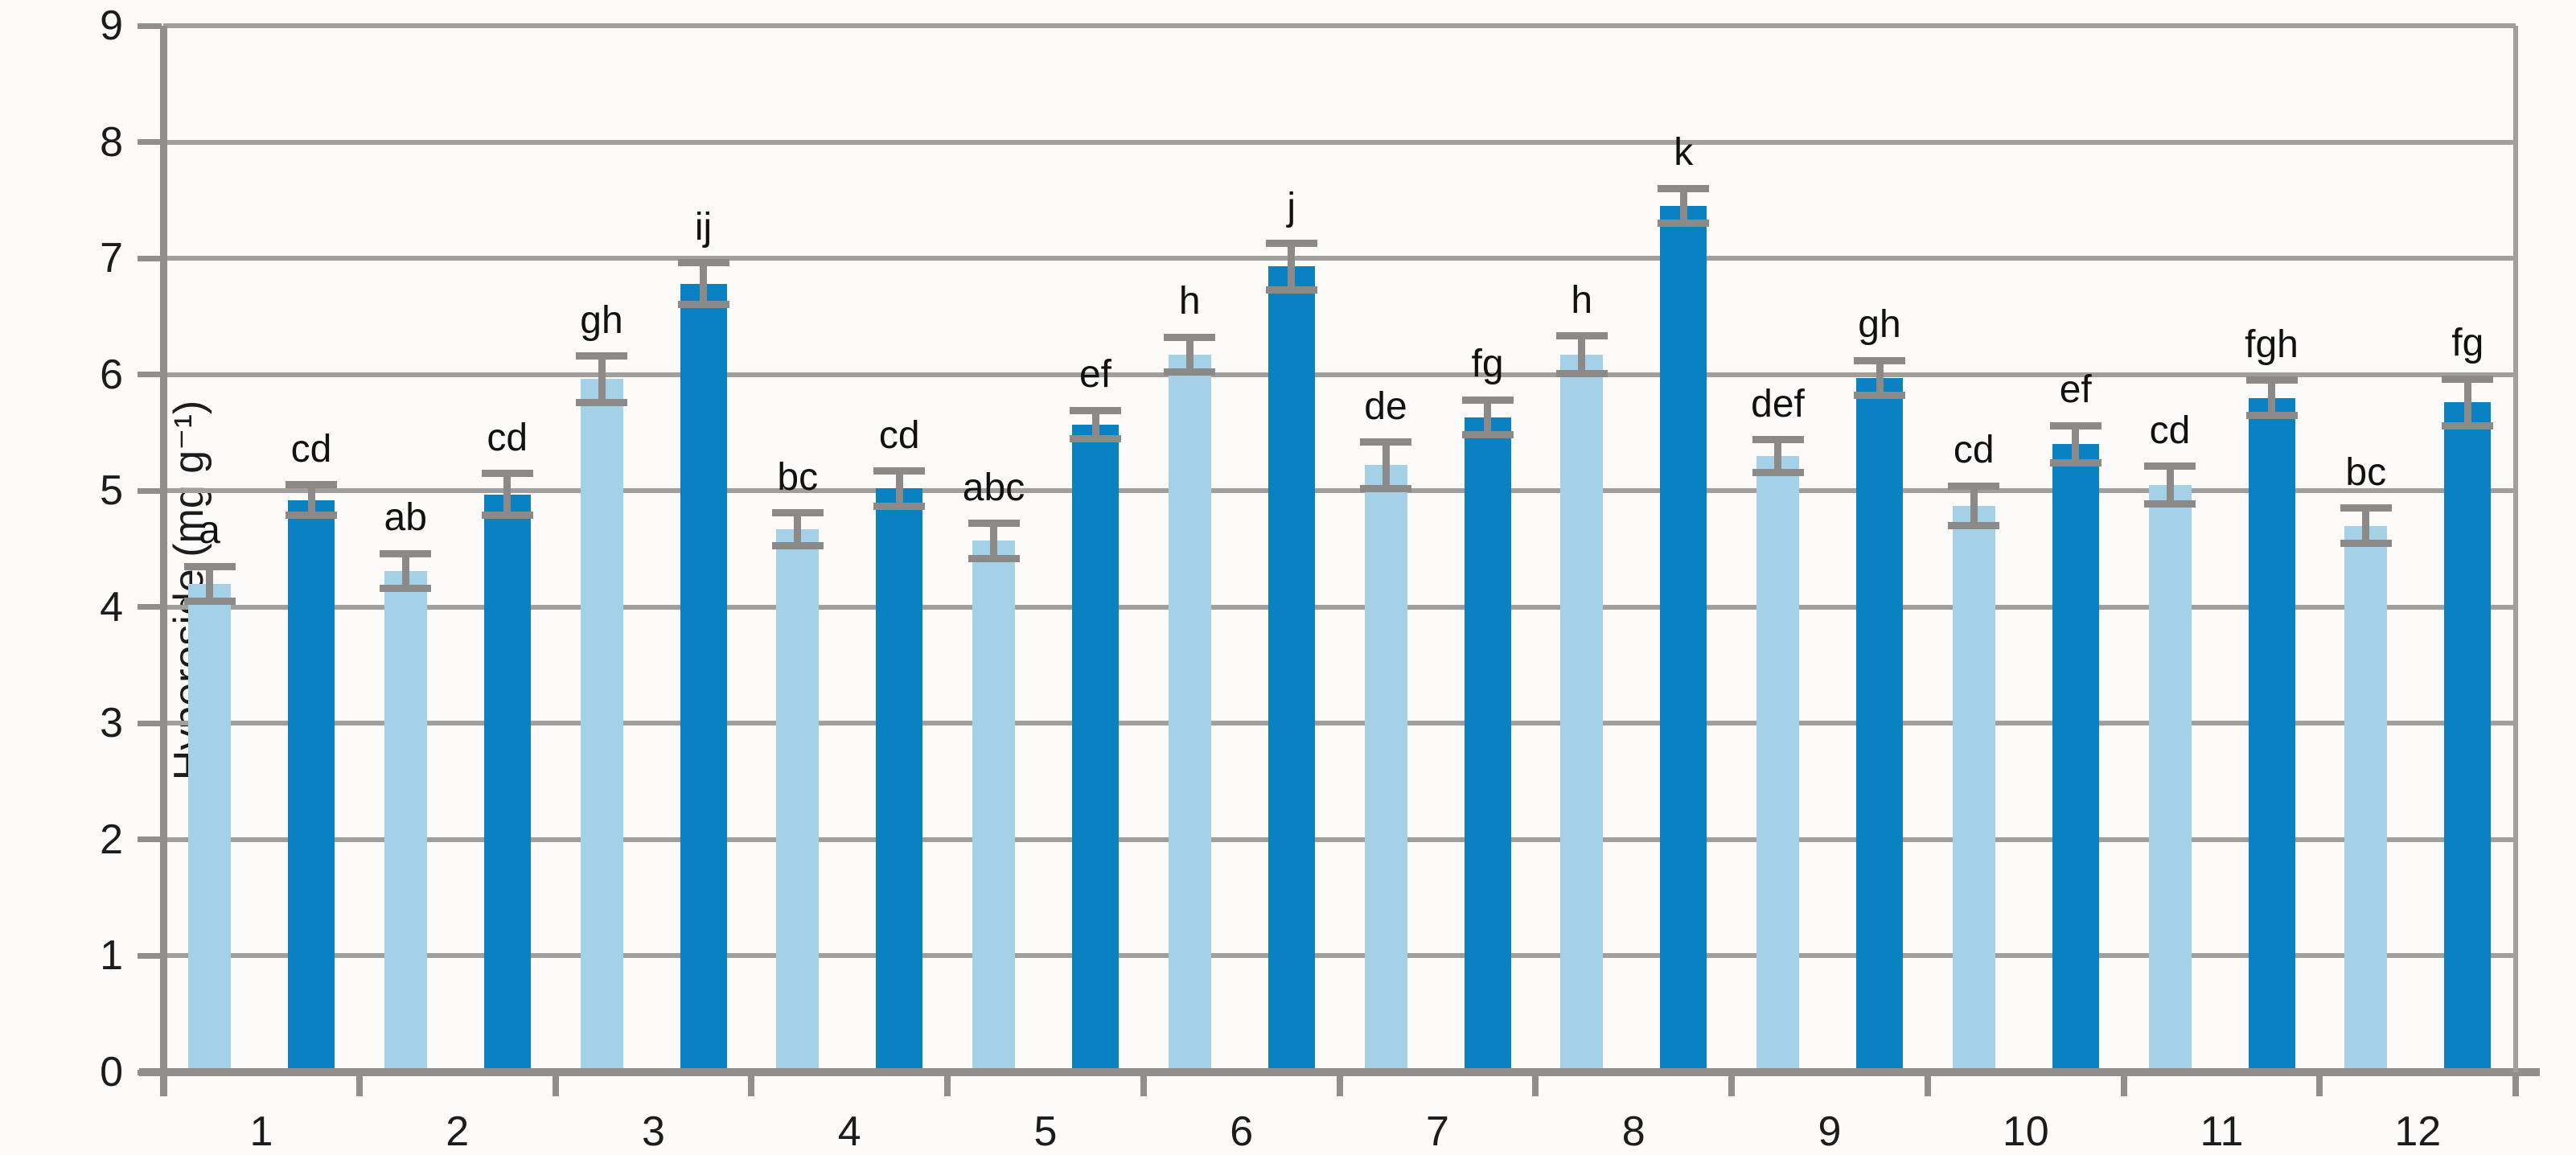 The image size is (2576, 1155). I want to click on y-tick-label-7: 7, so click(111, 258).